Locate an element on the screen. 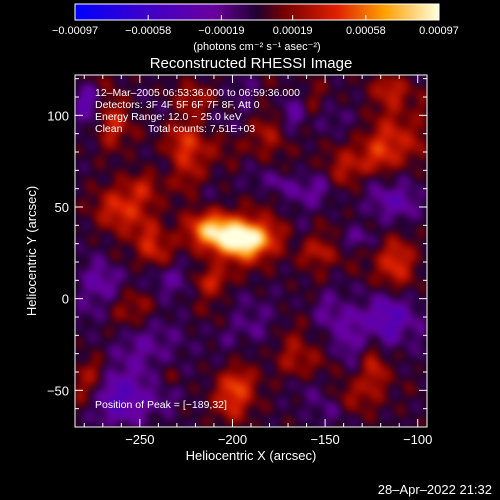 The image size is (500, 500). colorbar-gradient is located at coordinates (257, 12).